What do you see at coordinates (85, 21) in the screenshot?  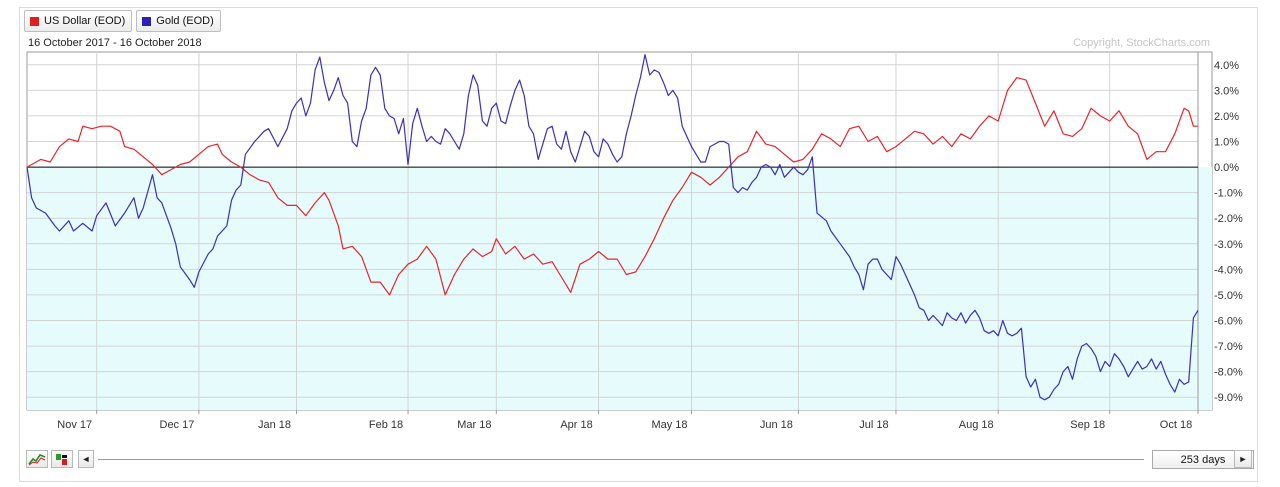 I see `legend-label-usd: US Dollar (EOD)` at bounding box center [85, 21].